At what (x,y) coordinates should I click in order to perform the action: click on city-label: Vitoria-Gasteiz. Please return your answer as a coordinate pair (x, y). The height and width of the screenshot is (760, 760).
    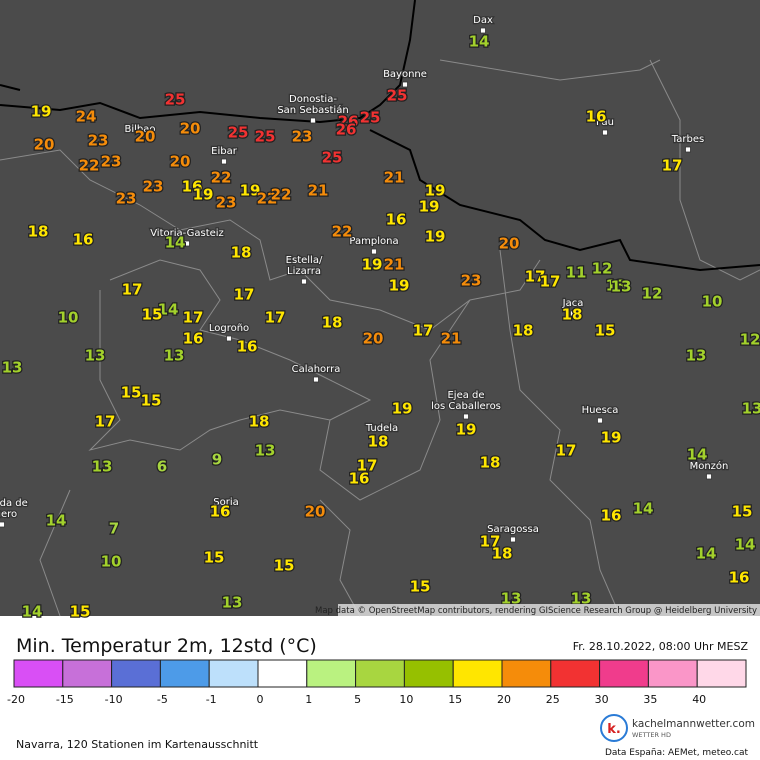
    Looking at the image, I should click on (187, 233).